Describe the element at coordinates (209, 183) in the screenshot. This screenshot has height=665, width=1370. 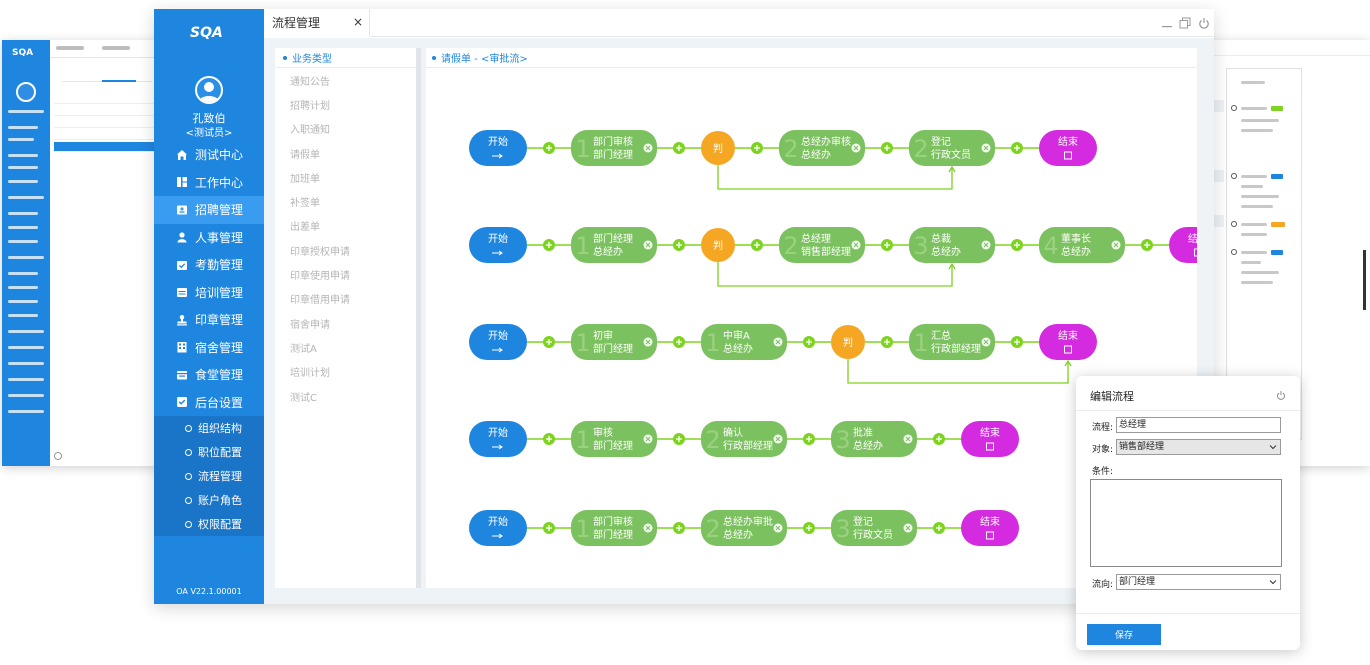
I see `sidebar-item-work-center: 工作中心` at that location.